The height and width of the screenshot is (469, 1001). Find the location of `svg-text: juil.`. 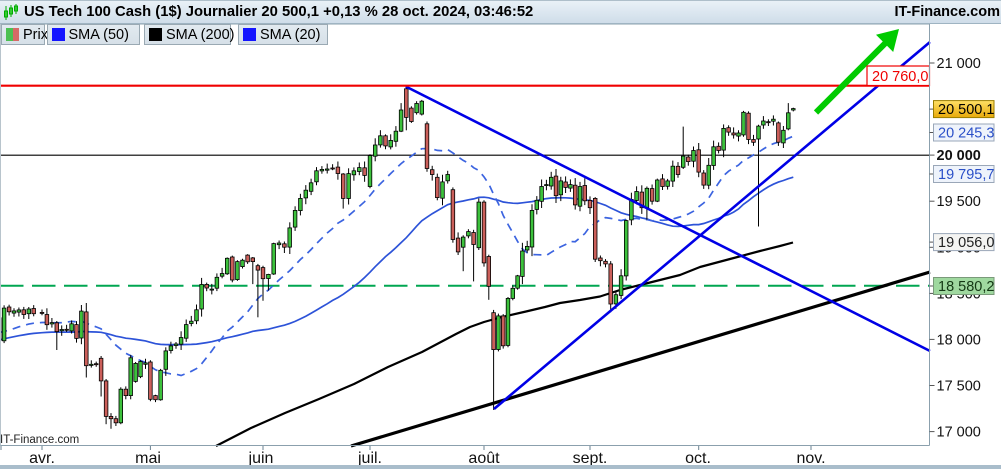

svg-text: juil. is located at coordinates (369, 458).